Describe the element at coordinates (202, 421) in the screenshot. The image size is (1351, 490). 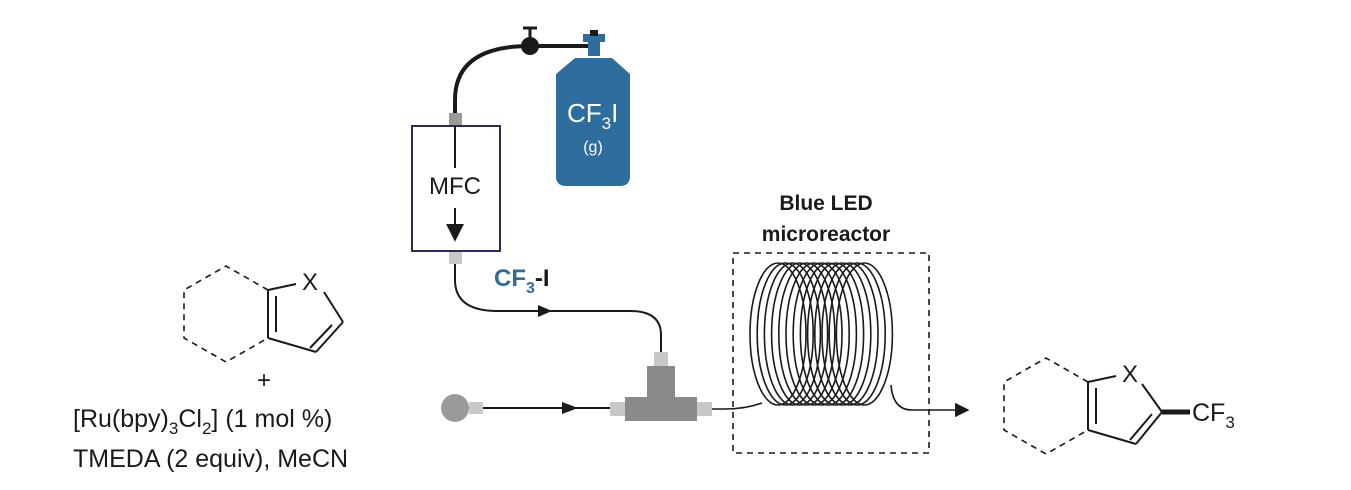
I see `catalyst-label: [Ru(bpy)3Cl2] (1 mol %)` at that location.